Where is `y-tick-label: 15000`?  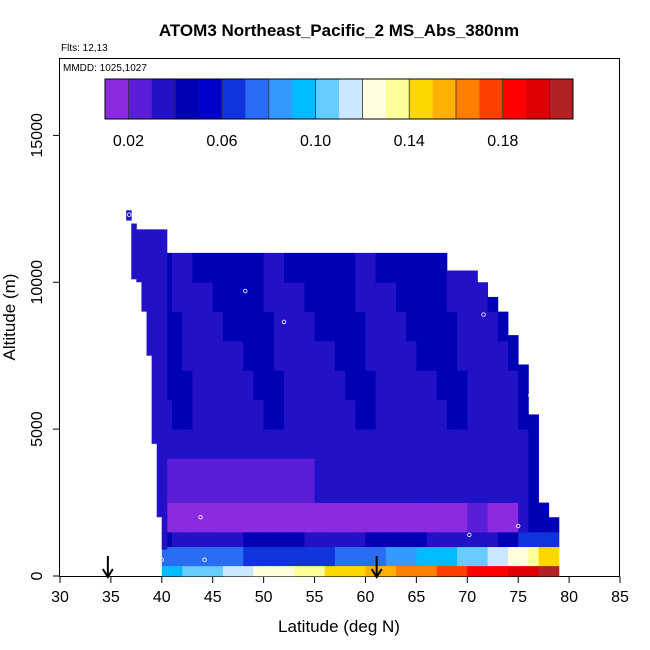 y-tick-label: 15000 is located at coordinates (37, 135).